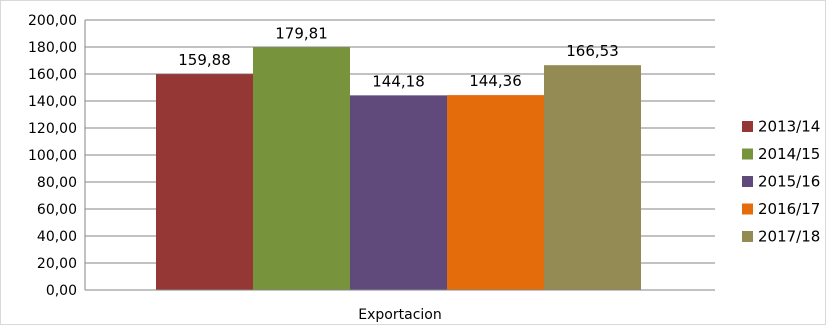  Describe the element at coordinates (301, 33) in the screenshot. I see `data-label: 179,81` at that location.